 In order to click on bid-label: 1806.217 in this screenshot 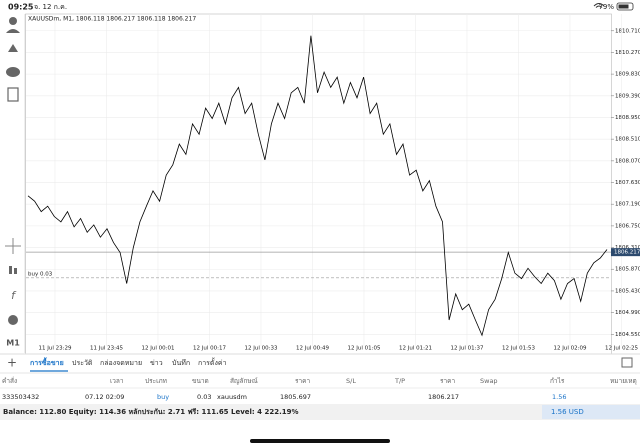, I will do `click(627, 253)`.